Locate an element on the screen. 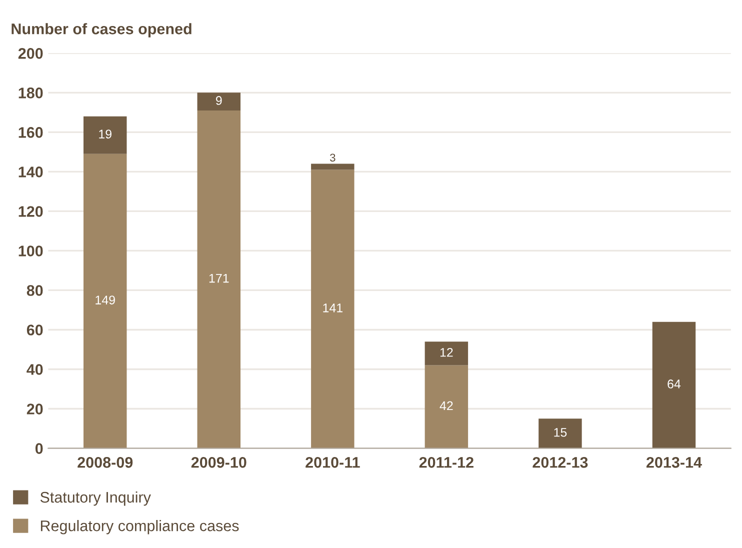 This screenshot has height=548, width=742. data-label: 149 is located at coordinates (105, 300).